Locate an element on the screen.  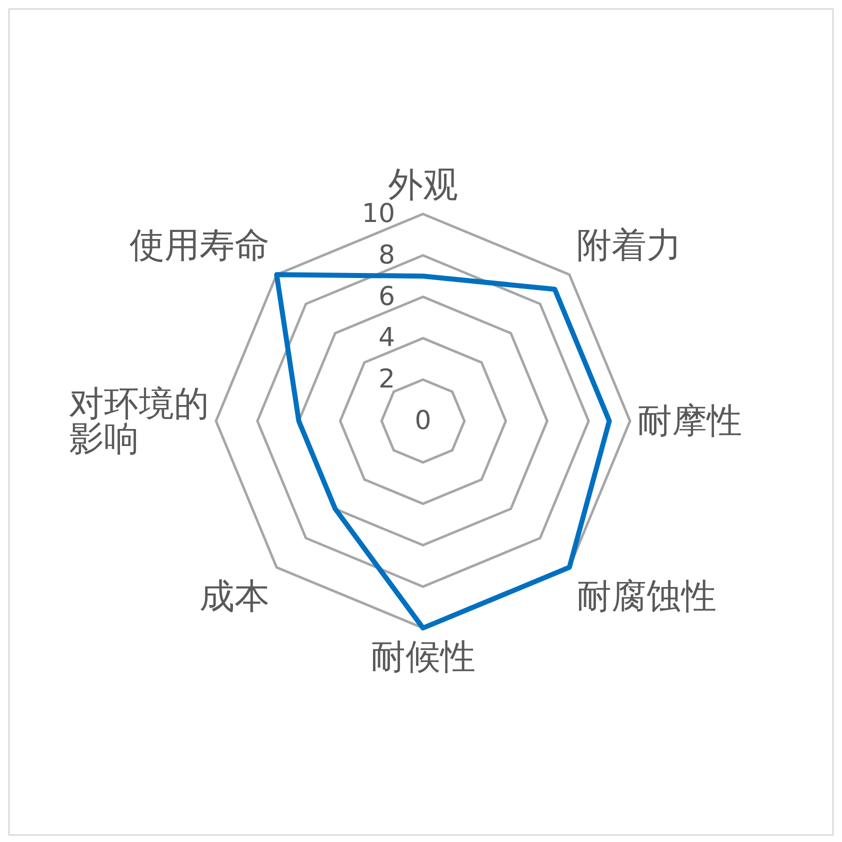
spoke-label: 使用寿命 is located at coordinates (200, 246).